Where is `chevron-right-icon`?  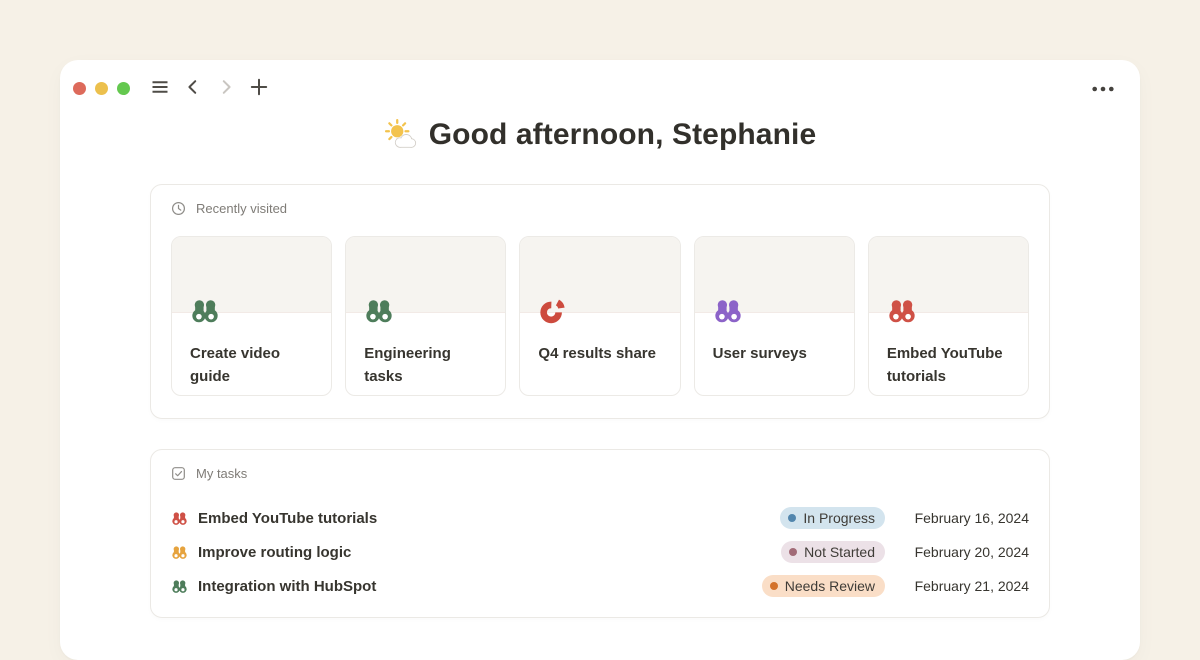 chevron-right-icon is located at coordinates (226, 88).